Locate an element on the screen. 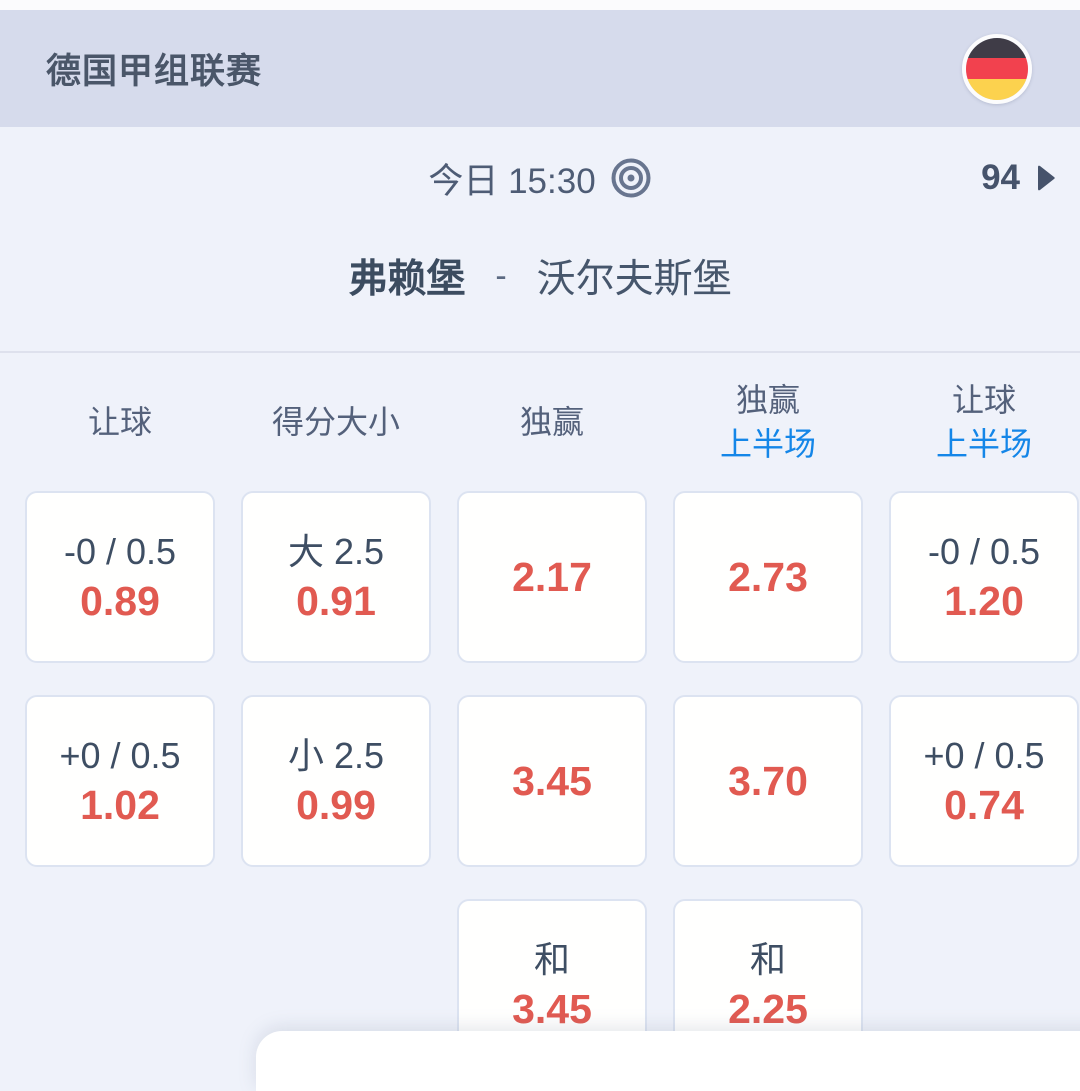  market-column-moneyline: 独赢 is located at coordinates (552, 422).